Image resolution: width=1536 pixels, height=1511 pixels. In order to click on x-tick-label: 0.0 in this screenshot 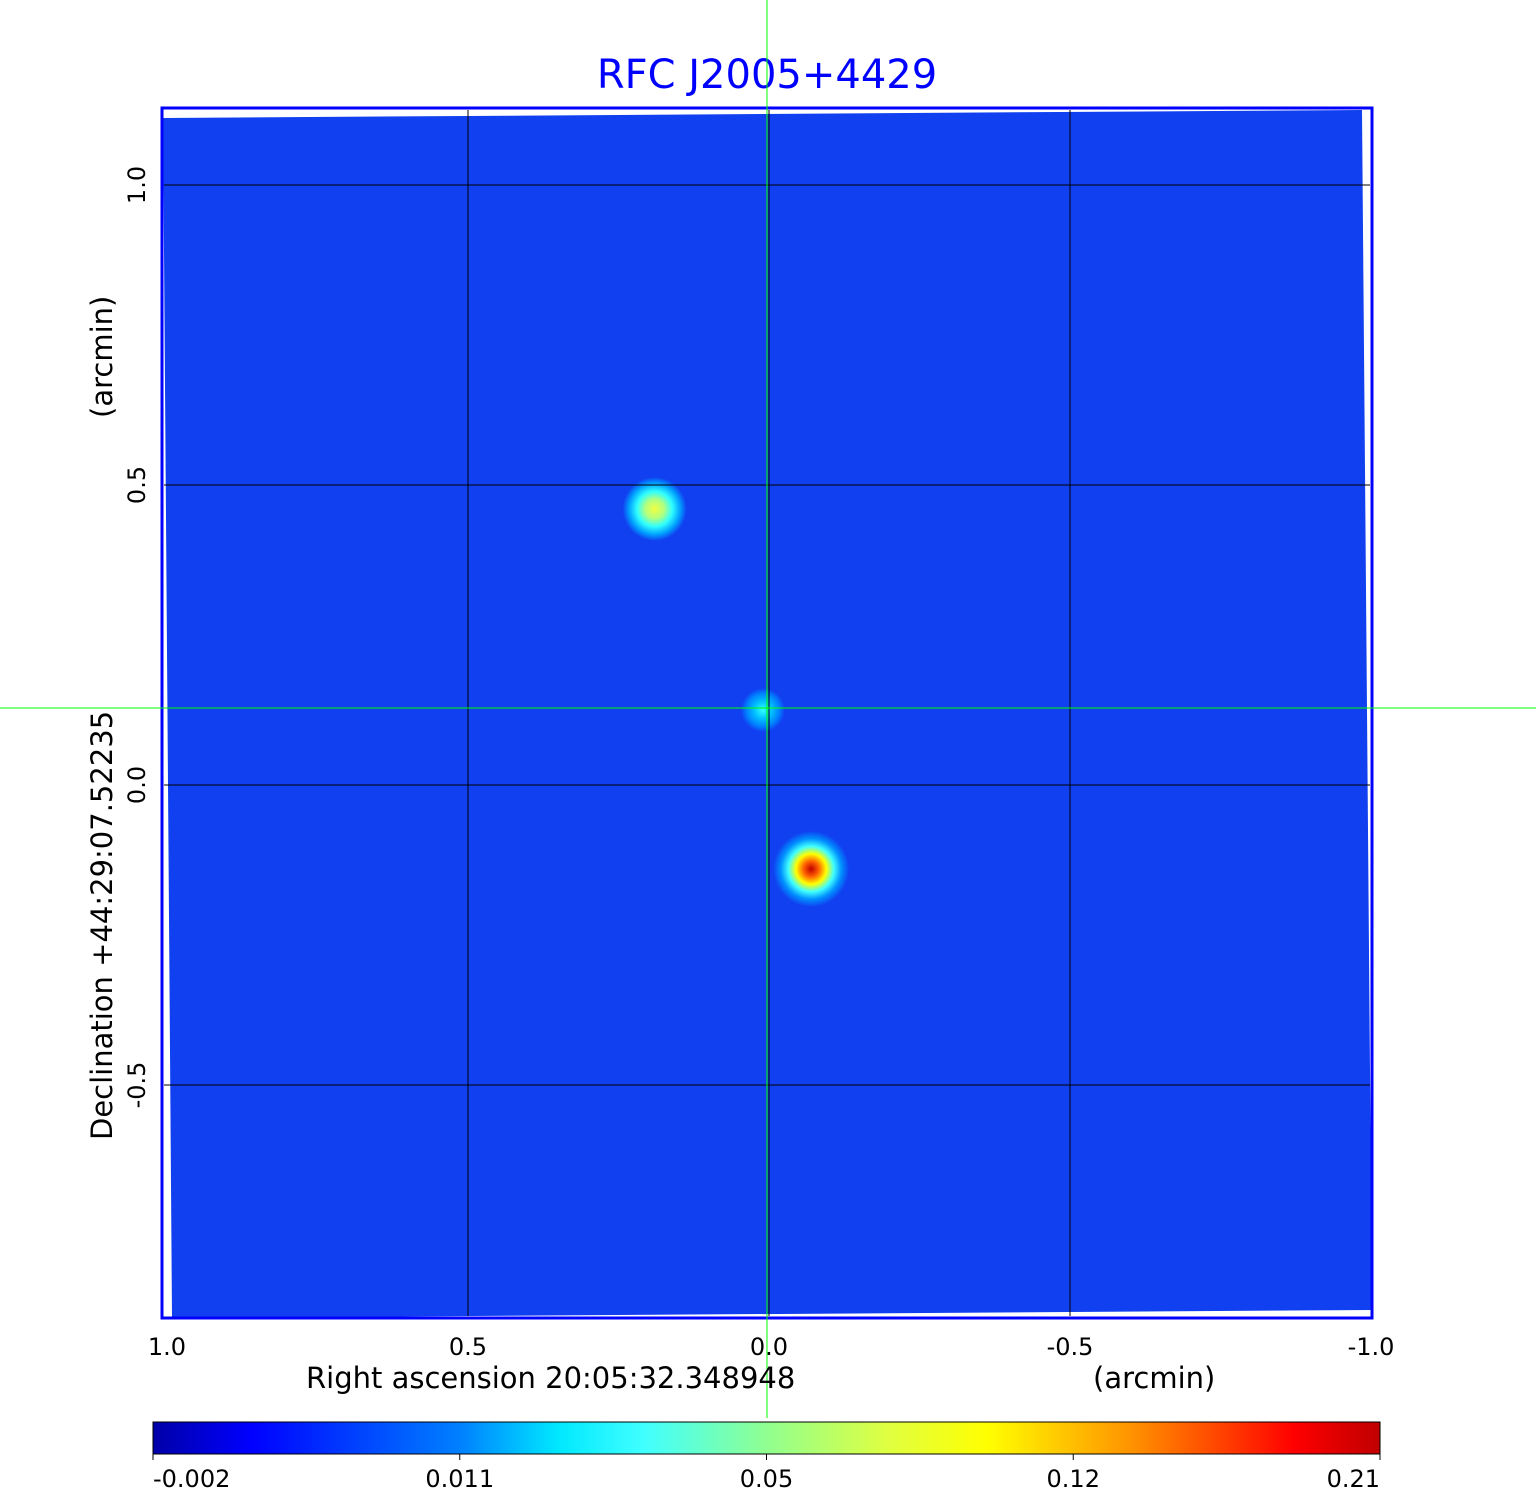, I will do `click(769, 1347)`.